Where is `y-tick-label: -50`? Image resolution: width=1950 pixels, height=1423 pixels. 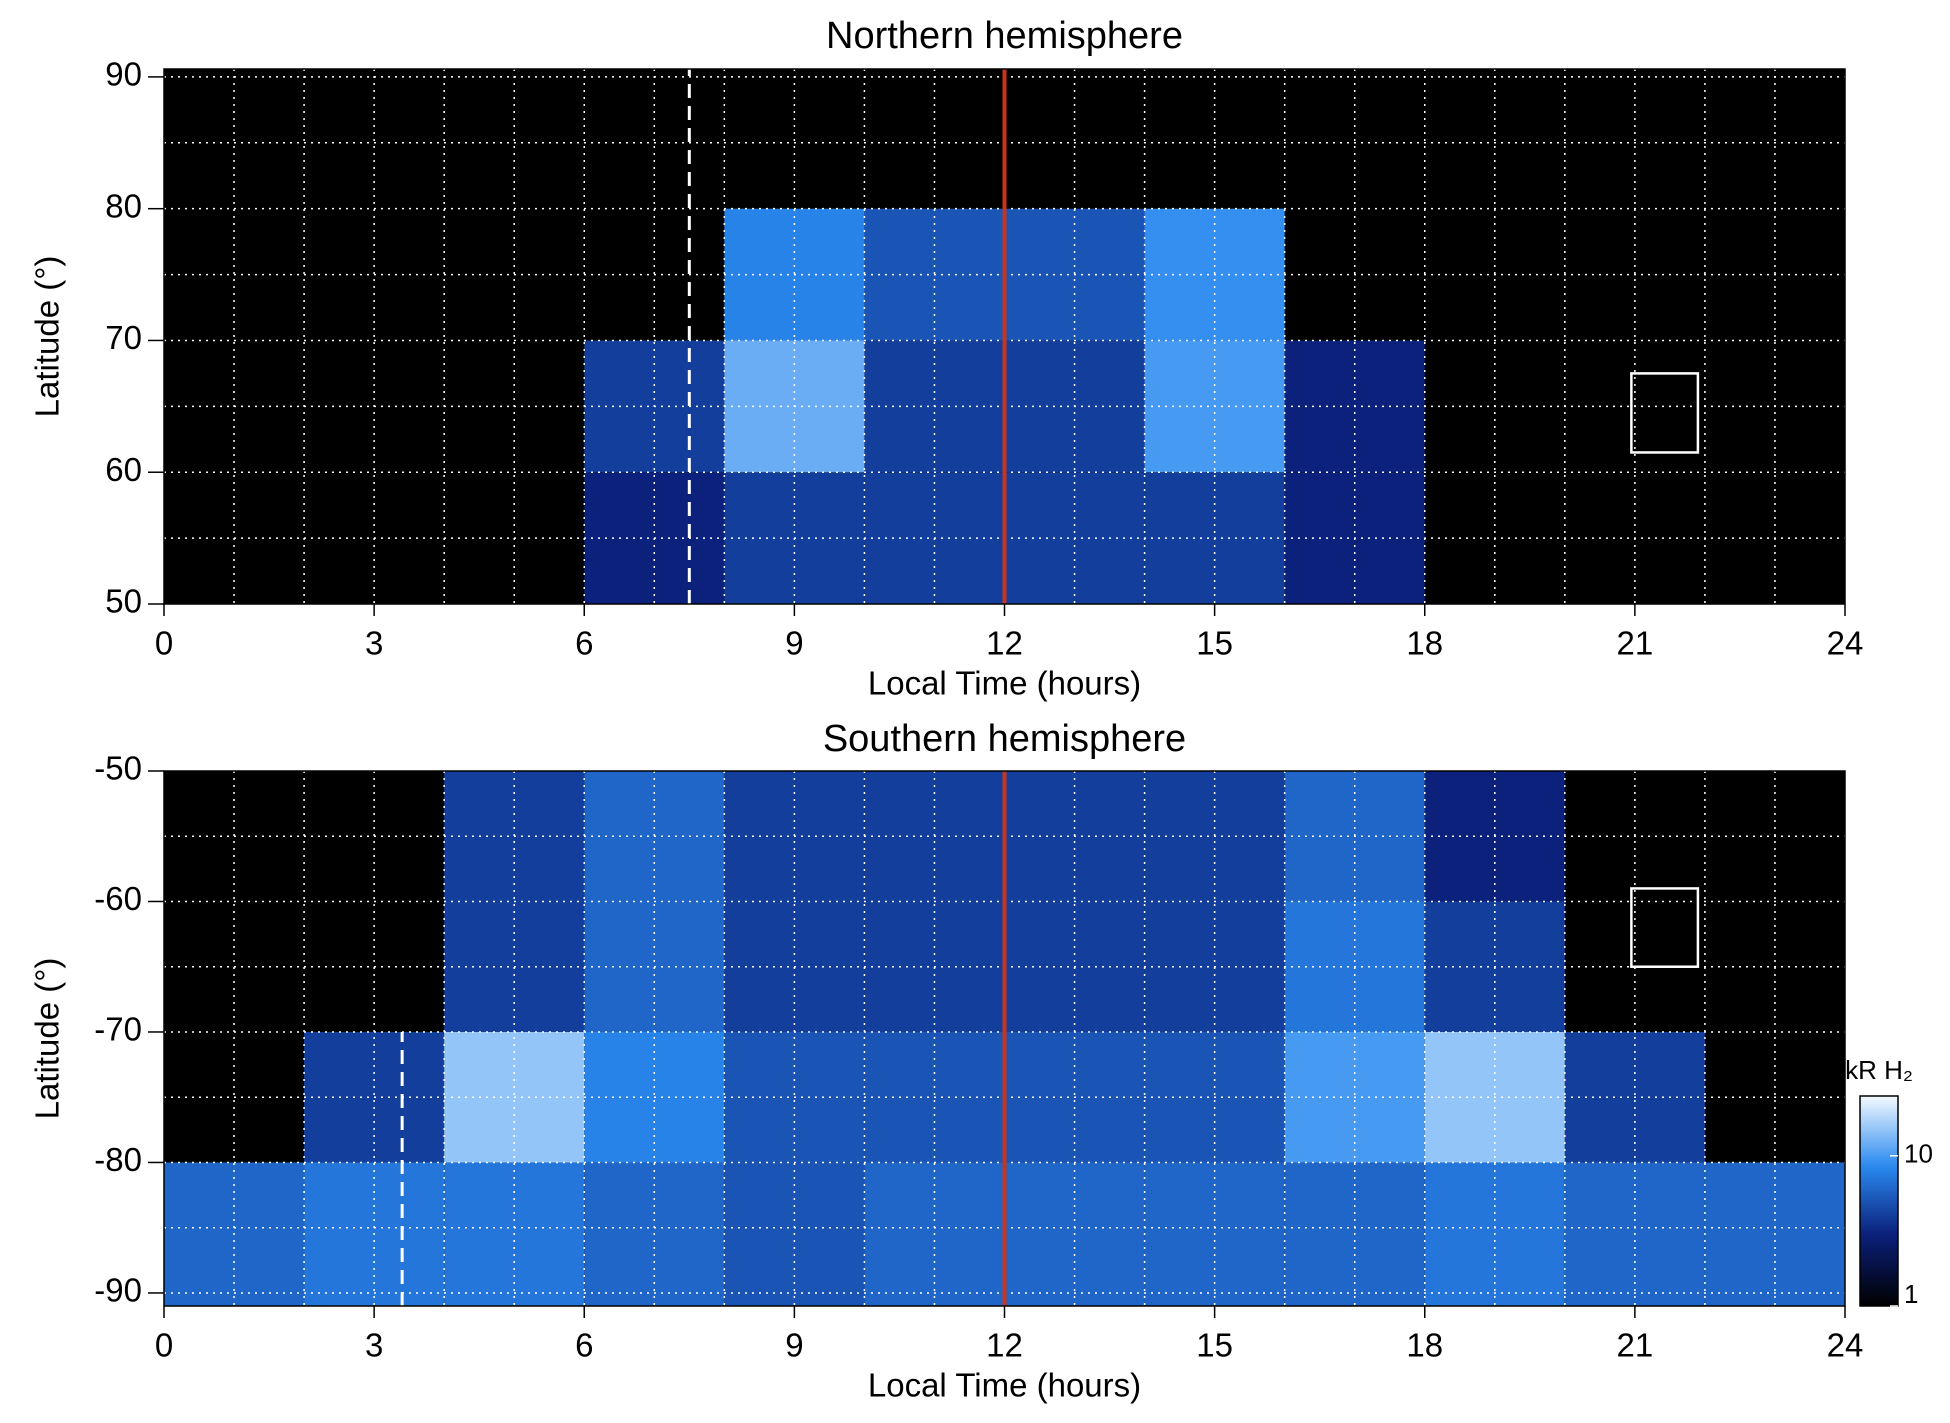 y-tick-label: -50 is located at coordinates (118, 768).